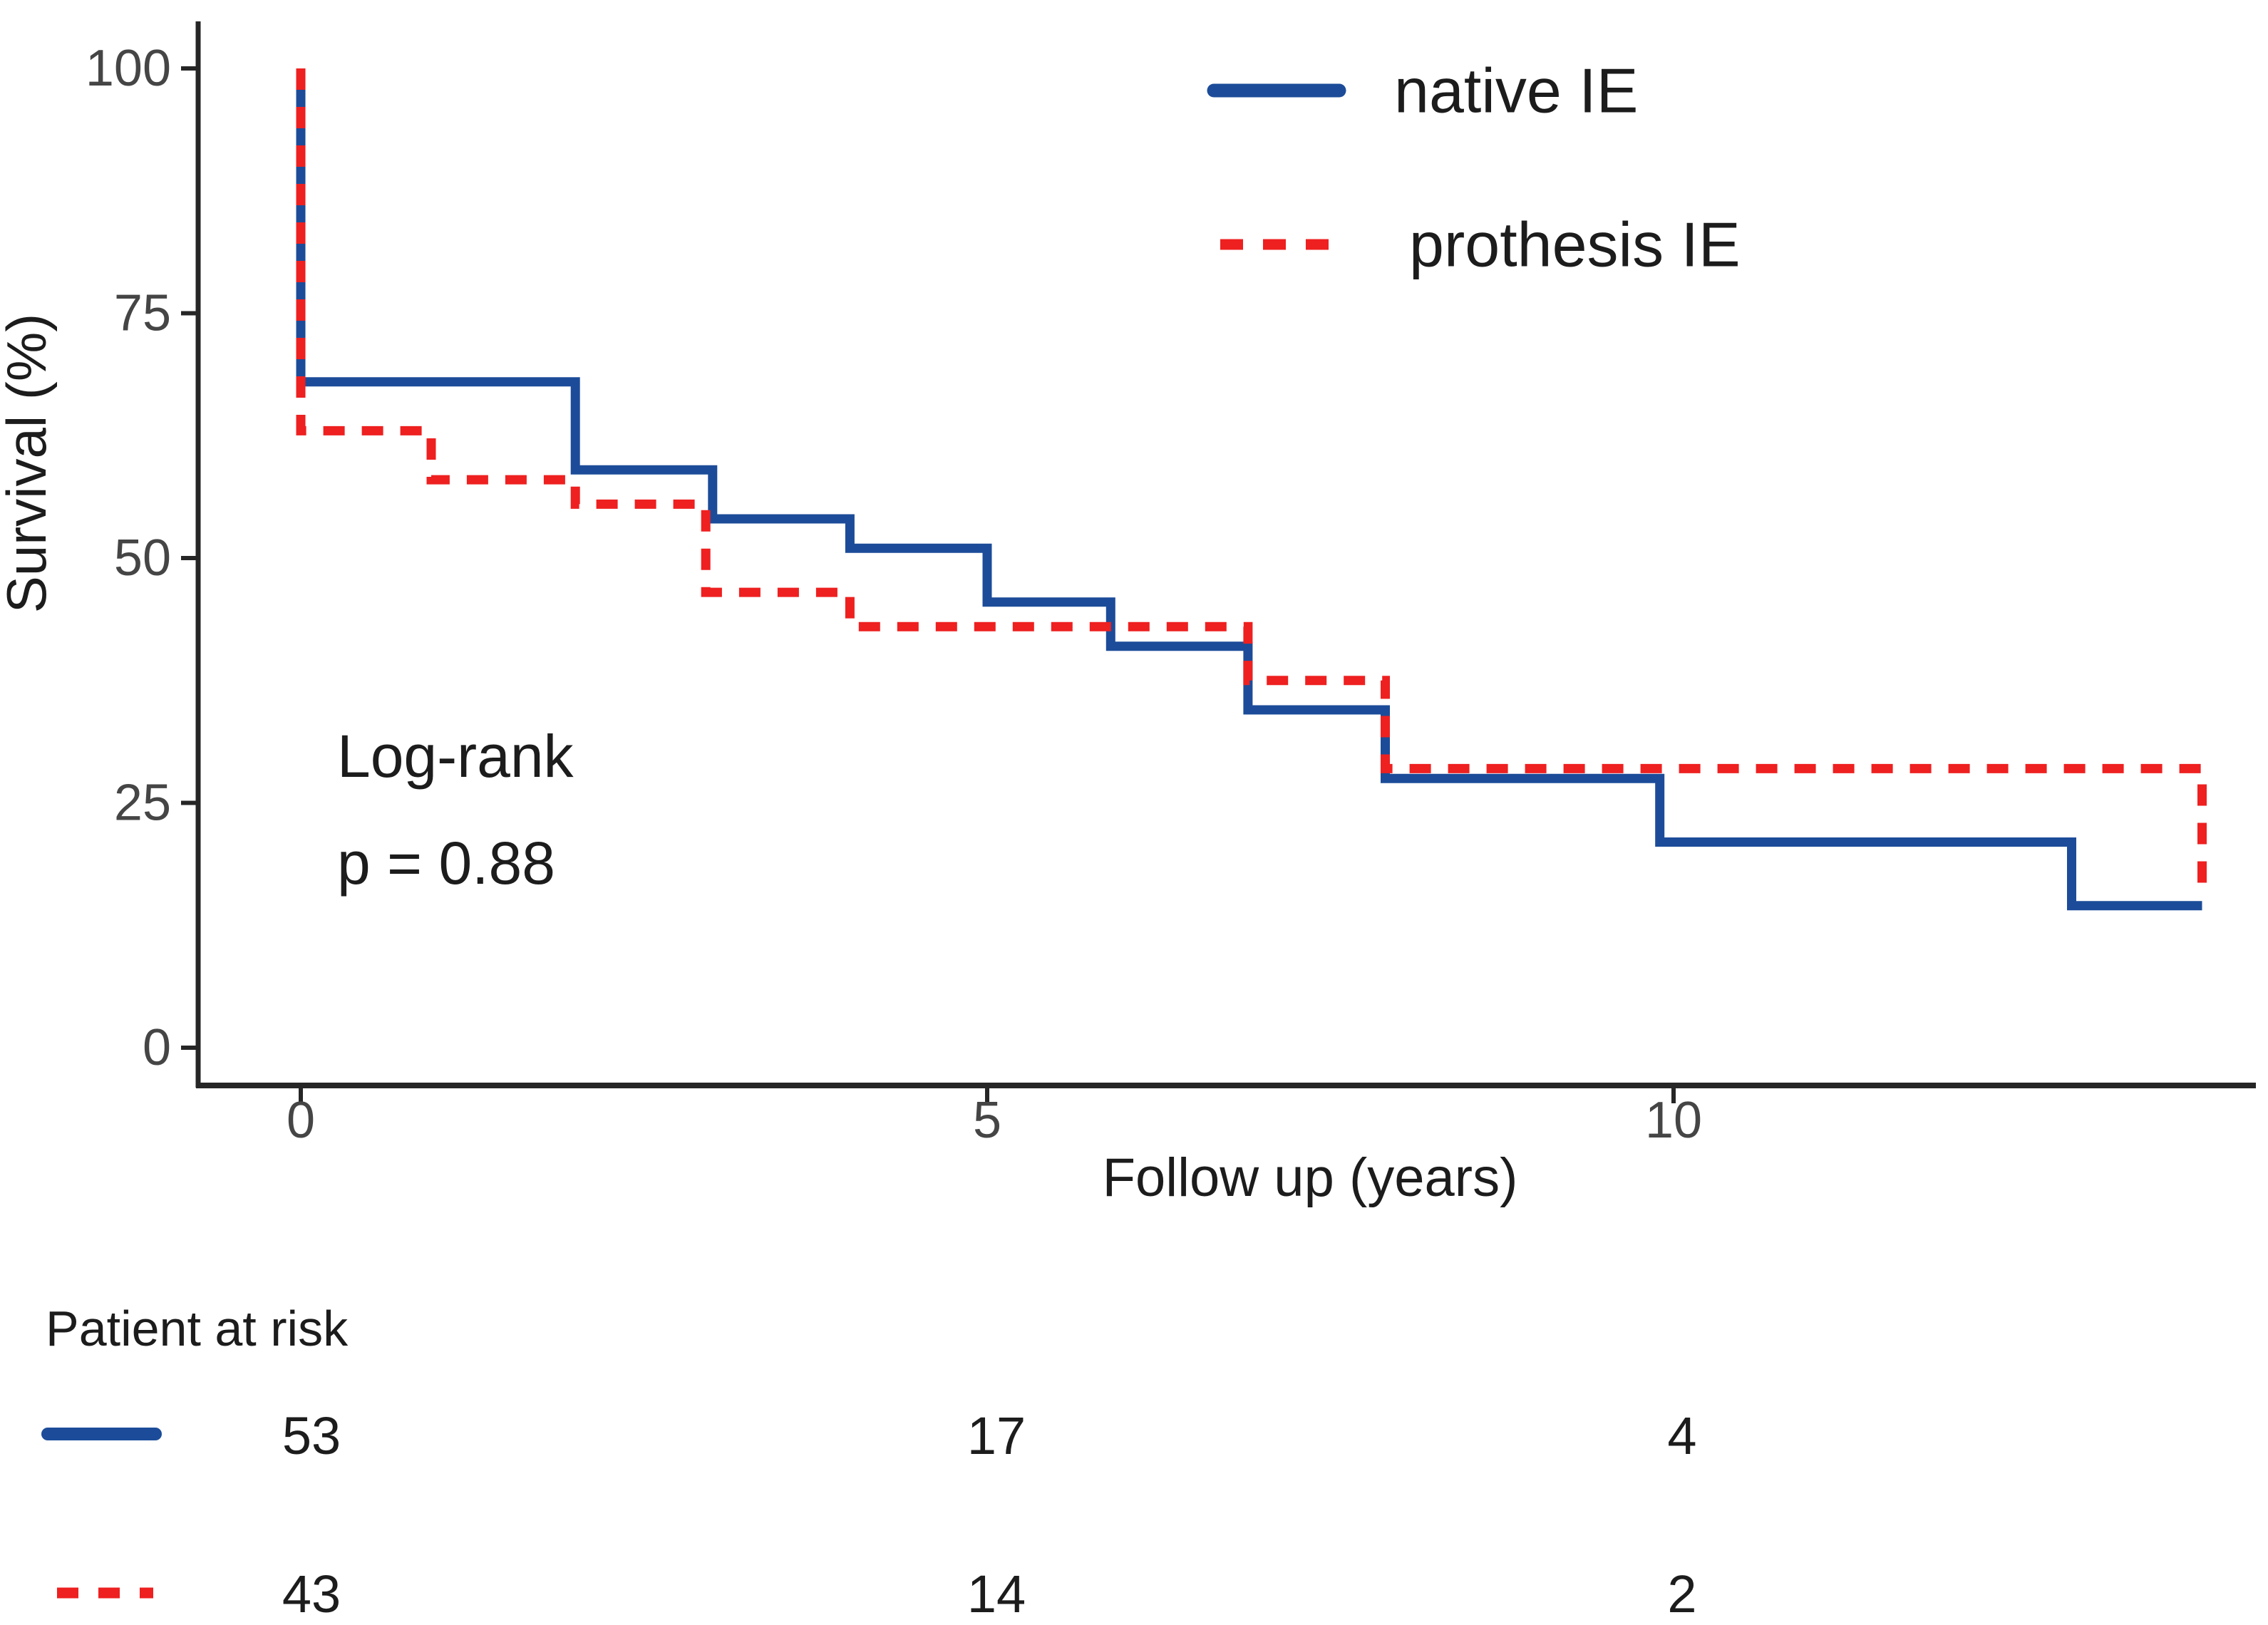  I want to click on y-axis-title: Survival (%), so click(29, 463).